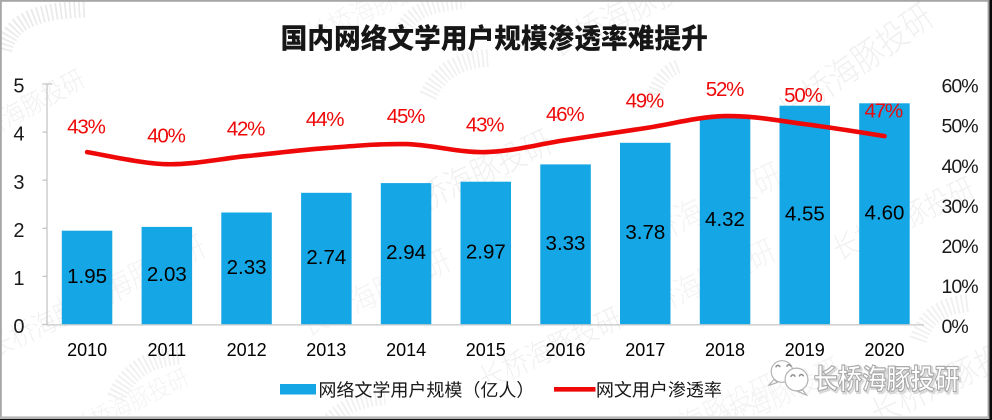  Describe the element at coordinates (565, 114) in the screenshot. I see `svg-text: 46%` at that location.